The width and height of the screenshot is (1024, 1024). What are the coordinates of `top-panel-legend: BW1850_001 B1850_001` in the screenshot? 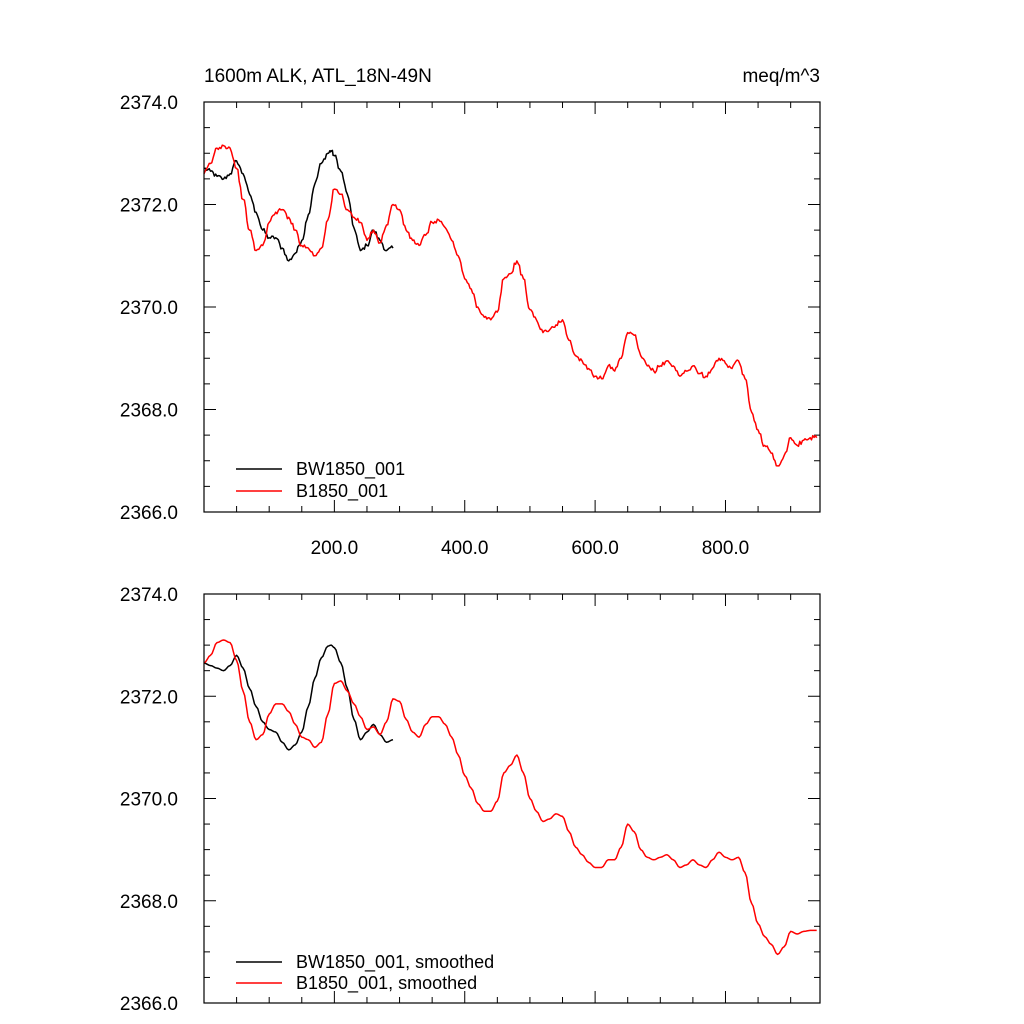 It's located at (320, 480).